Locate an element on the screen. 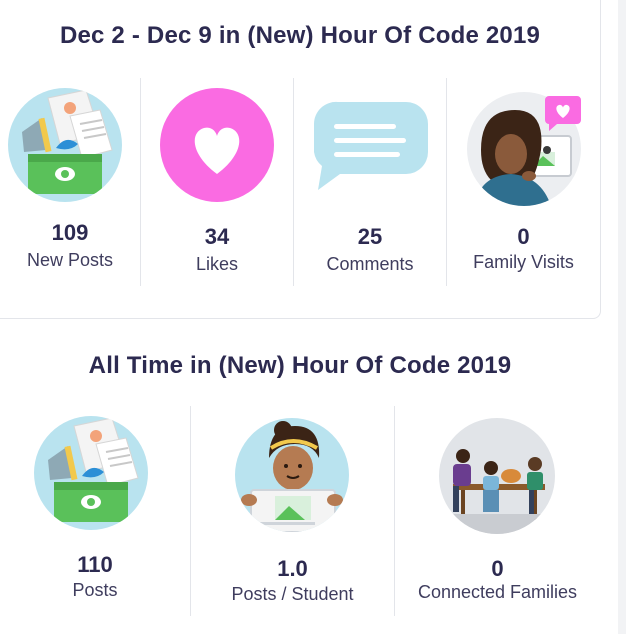 The height and width of the screenshot is (634, 626). stat-family-visits: 0 Family Visits is located at coordinates (523, 190).